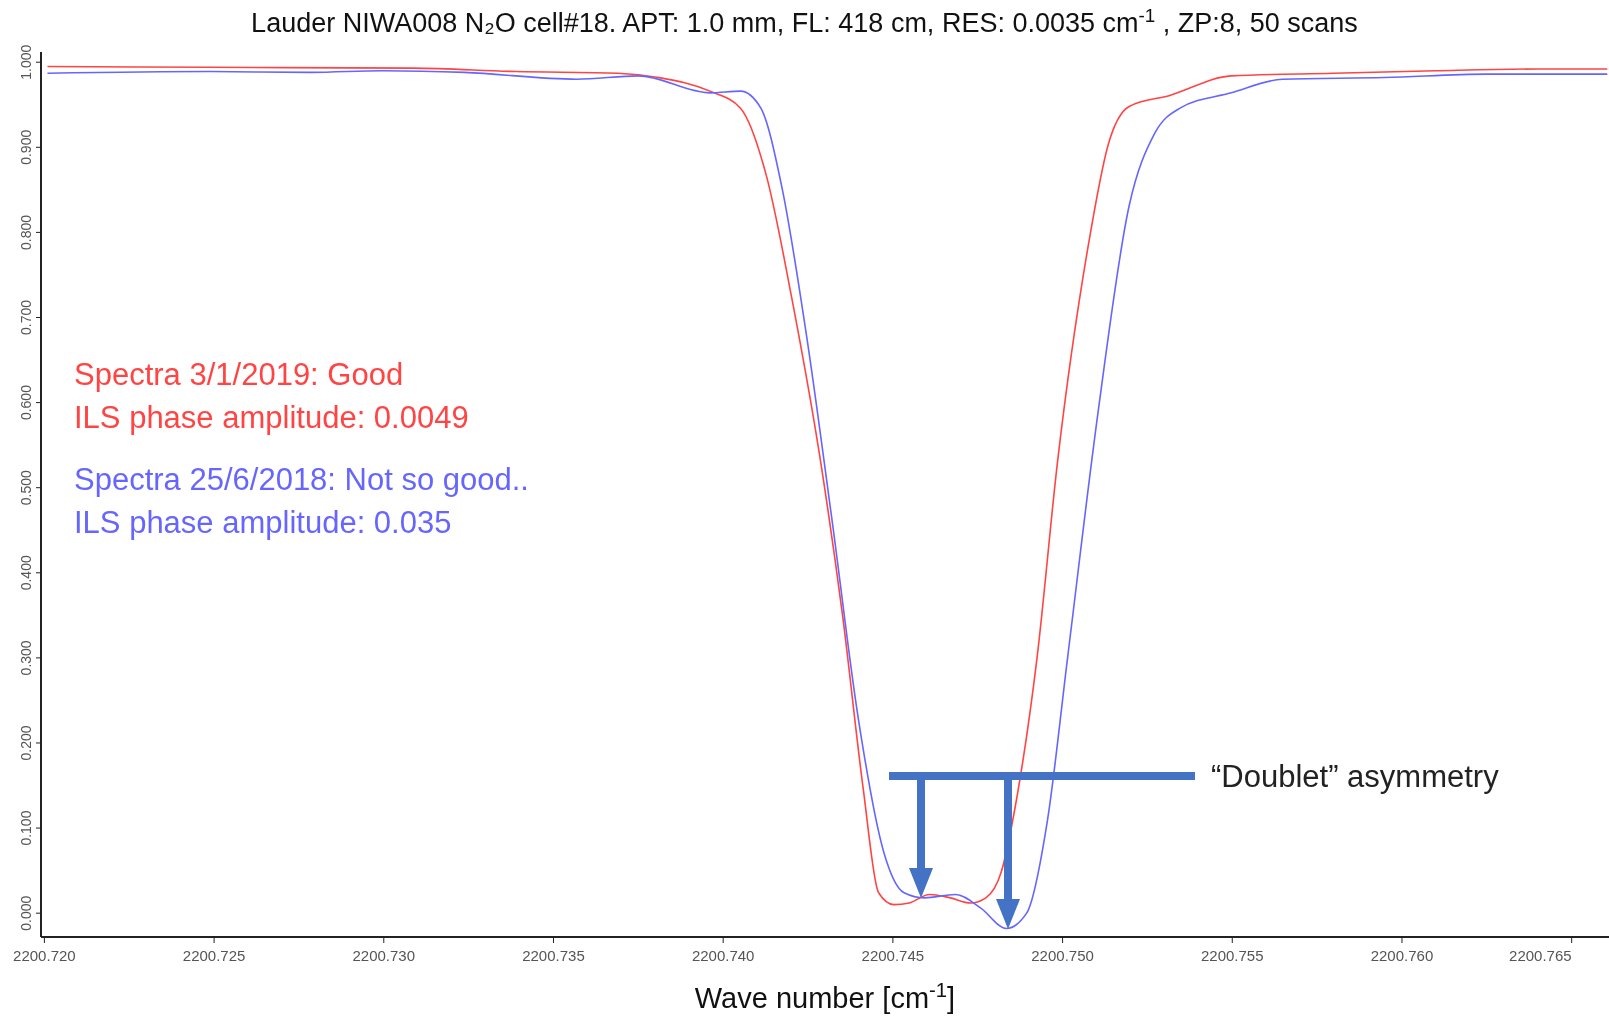 The height and width of the screenshot is (1016, 1609). What do you see at coordinates (214, 955) in the screenshot?
I see `x-tick-label: 2200.725` at bounding box center [214, 955].